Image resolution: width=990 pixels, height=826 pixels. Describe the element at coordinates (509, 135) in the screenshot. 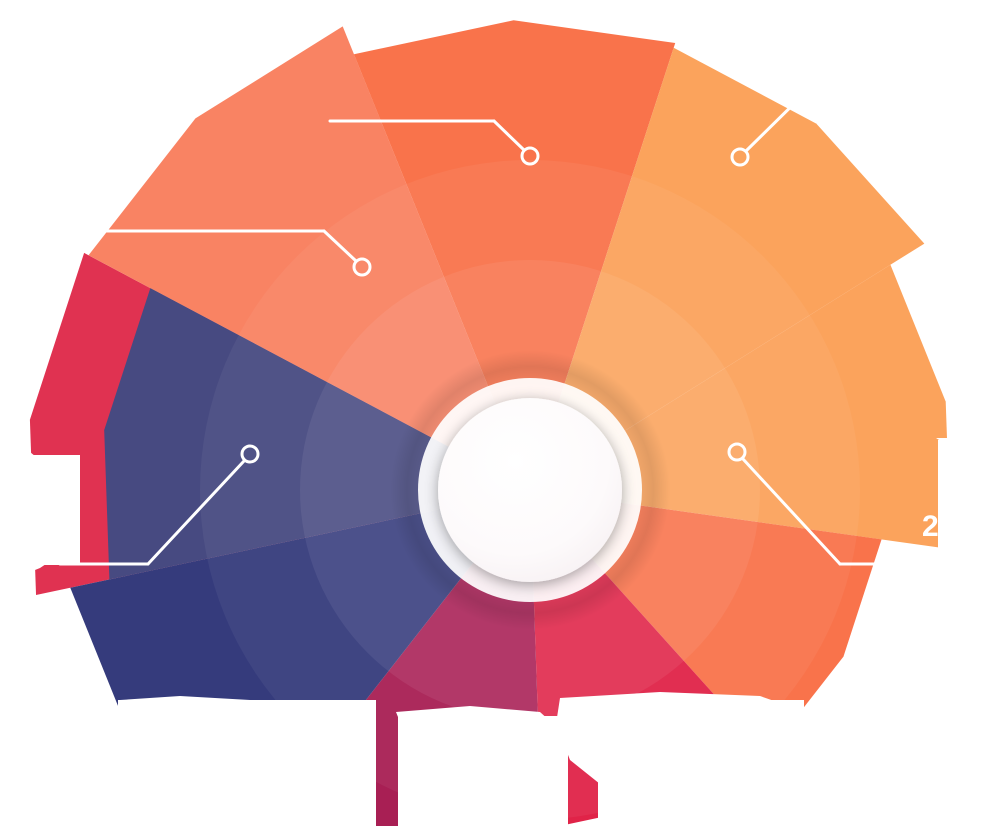

I see `leader-line-2-diagonal` at that location.